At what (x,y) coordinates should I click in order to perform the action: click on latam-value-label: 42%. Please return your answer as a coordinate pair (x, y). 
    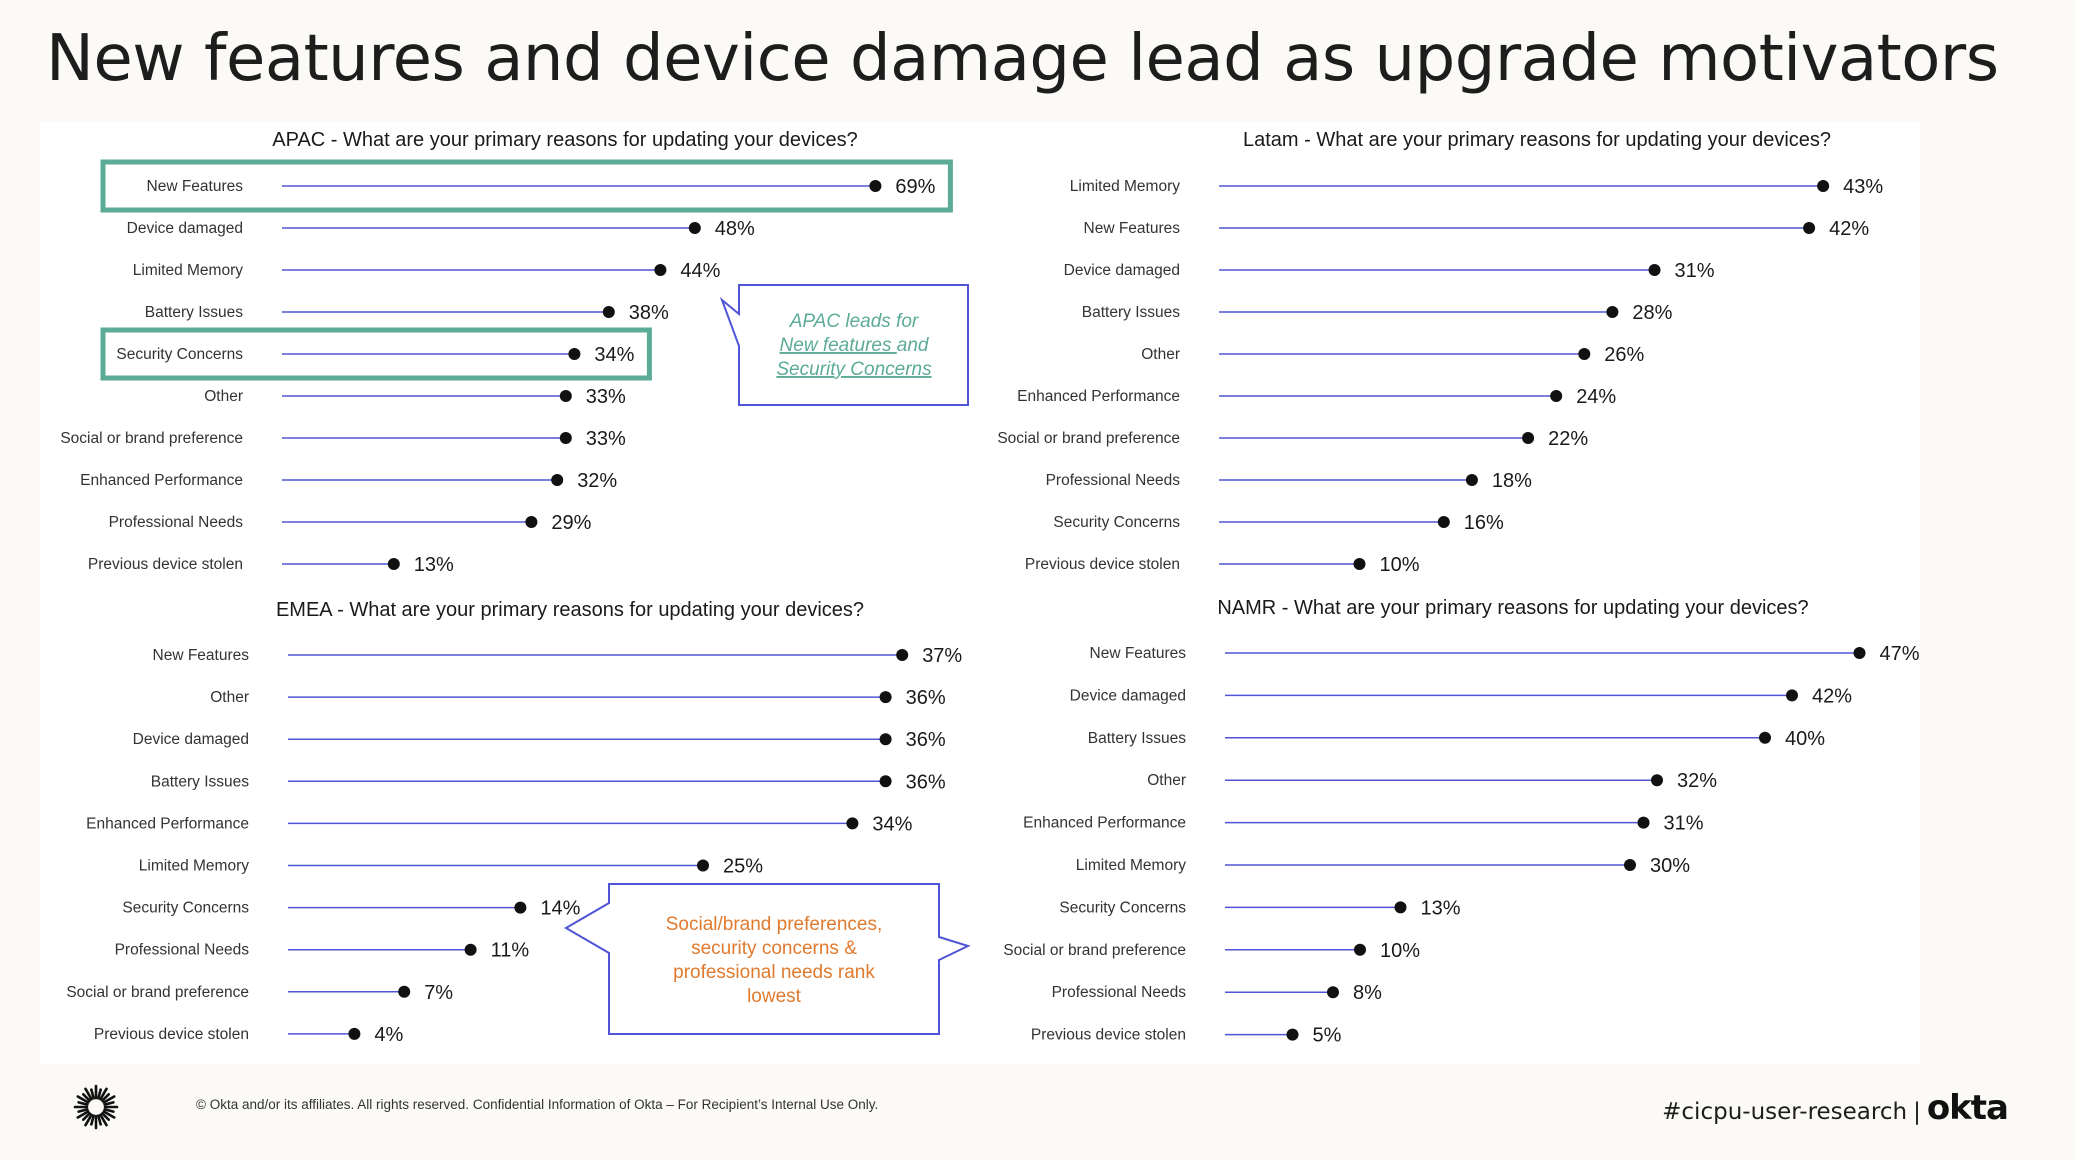
    Looking at the image, I should click on (1849, 229).